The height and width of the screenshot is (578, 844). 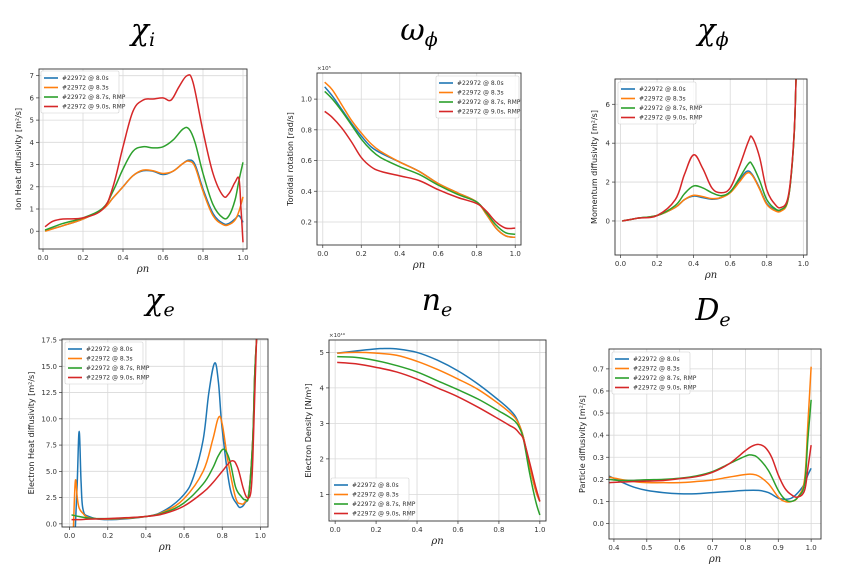 I want to click on y-axis-label: Ion Heat diffusivity [m²/s], so click(x=18, y=159).